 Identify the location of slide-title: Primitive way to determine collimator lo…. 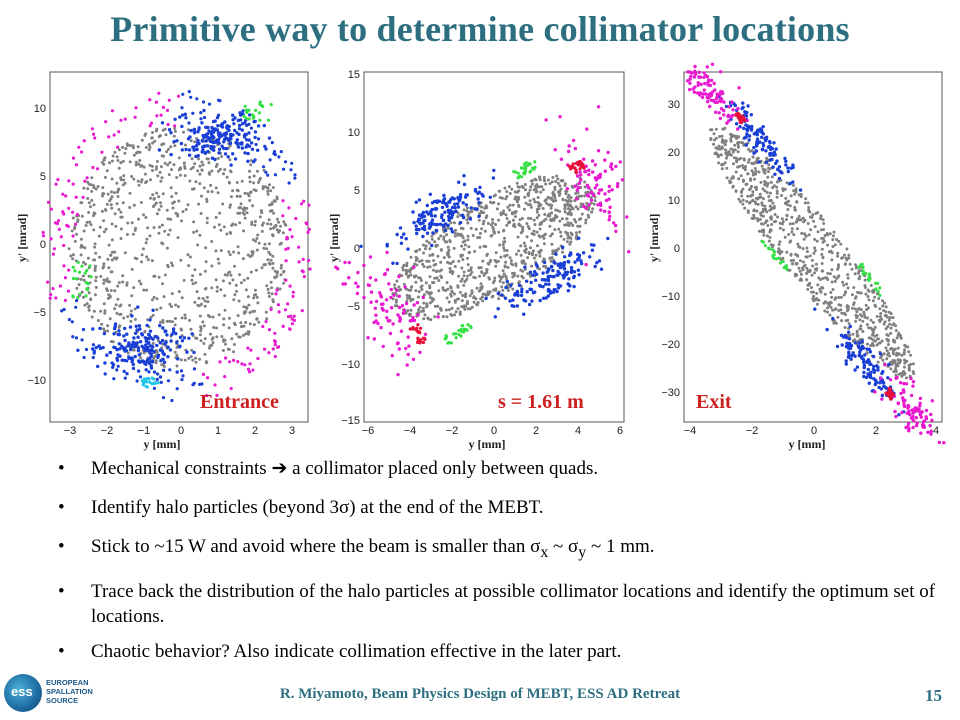
(480, 29).